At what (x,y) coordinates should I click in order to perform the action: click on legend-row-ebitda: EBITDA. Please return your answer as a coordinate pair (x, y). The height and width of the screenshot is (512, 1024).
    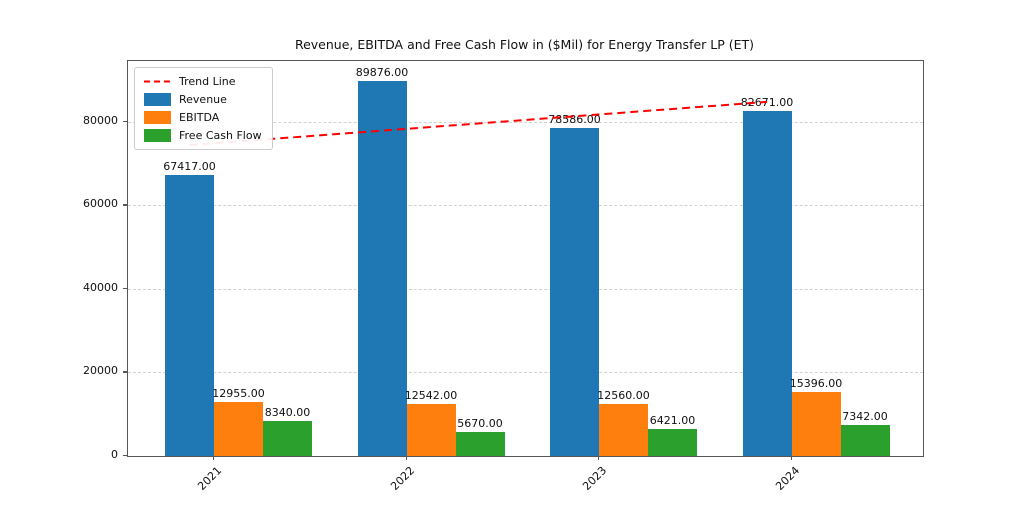
    Looking at the image, I should click on (203, 117).